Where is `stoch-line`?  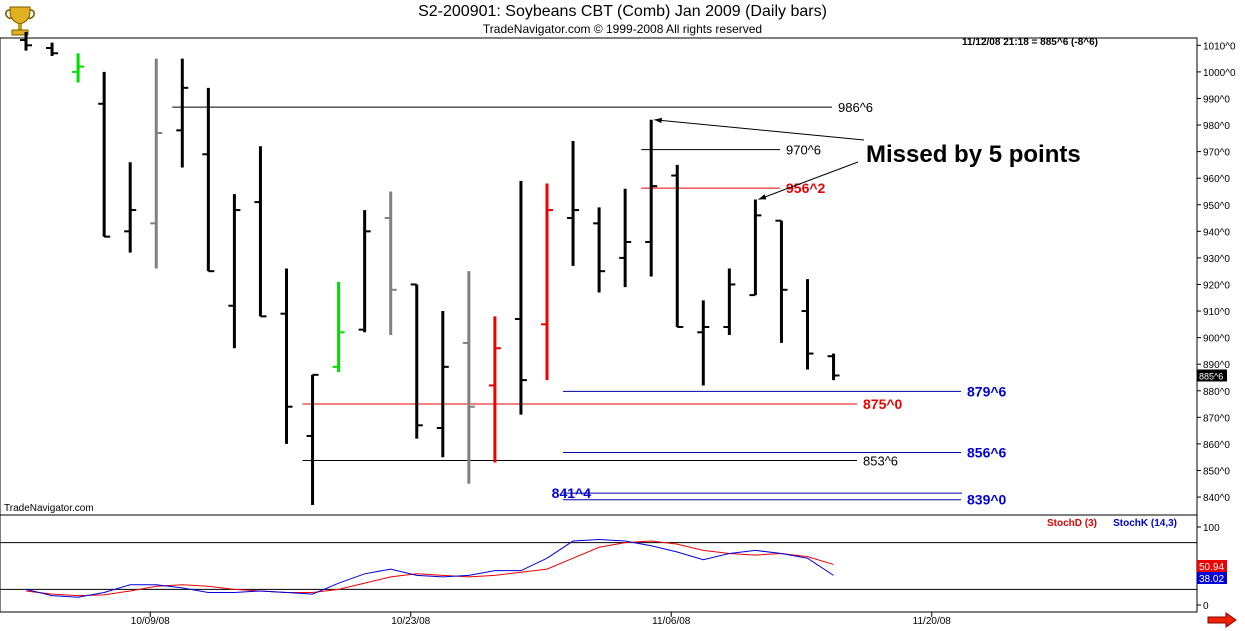
stoch-line is located at coordinates (429, 568).